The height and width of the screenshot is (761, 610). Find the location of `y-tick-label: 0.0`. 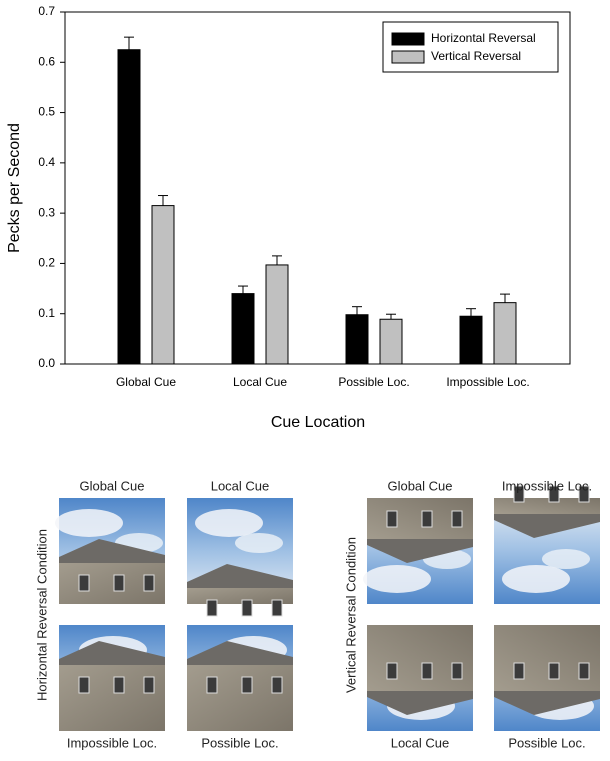

y-tick-label: 0.0 is located at coordinates (46, 363).